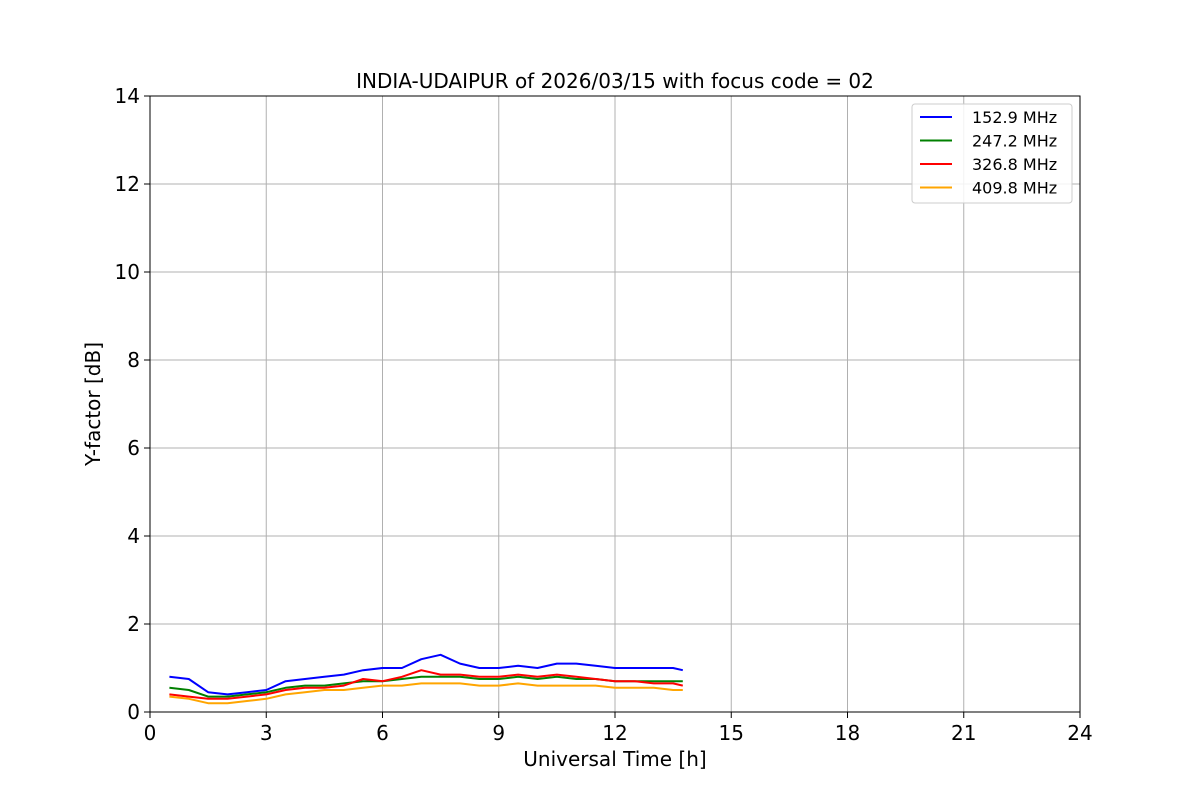 This screenshot has height=800, width=1200. What do you see at coordinates (614, 733) in the screenshot?
I see `x-tick-label: 12` at bounding box center [614, 733].